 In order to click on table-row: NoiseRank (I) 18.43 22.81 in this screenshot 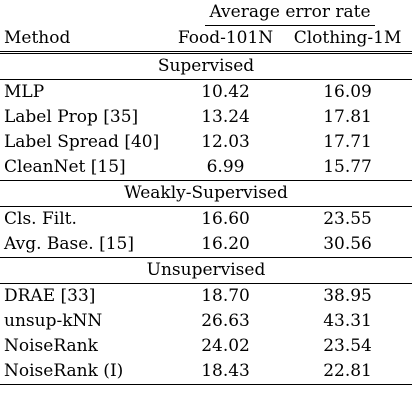, I will do `click(206, 372)`.